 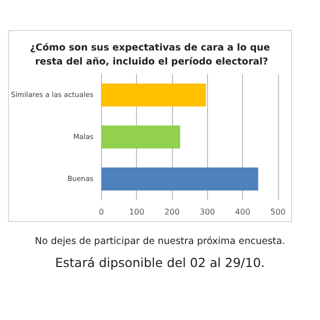 What do you see at coordinates (208, 212) in the screenshot?
I see `x-tick-label: 300` at bounding box center [208, 212].